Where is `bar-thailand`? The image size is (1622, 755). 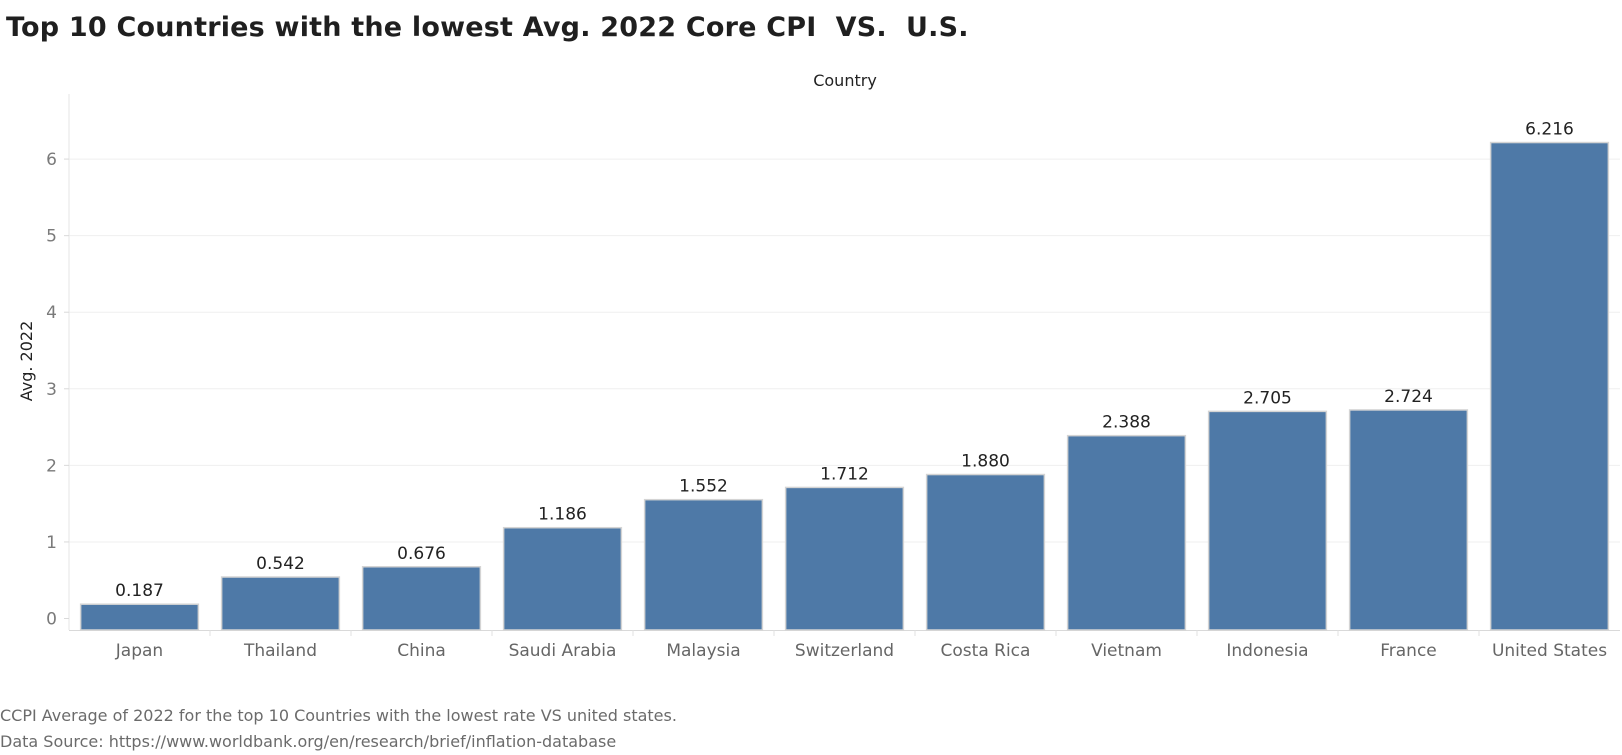 bar-thailand is located at coordinates (280, 603).